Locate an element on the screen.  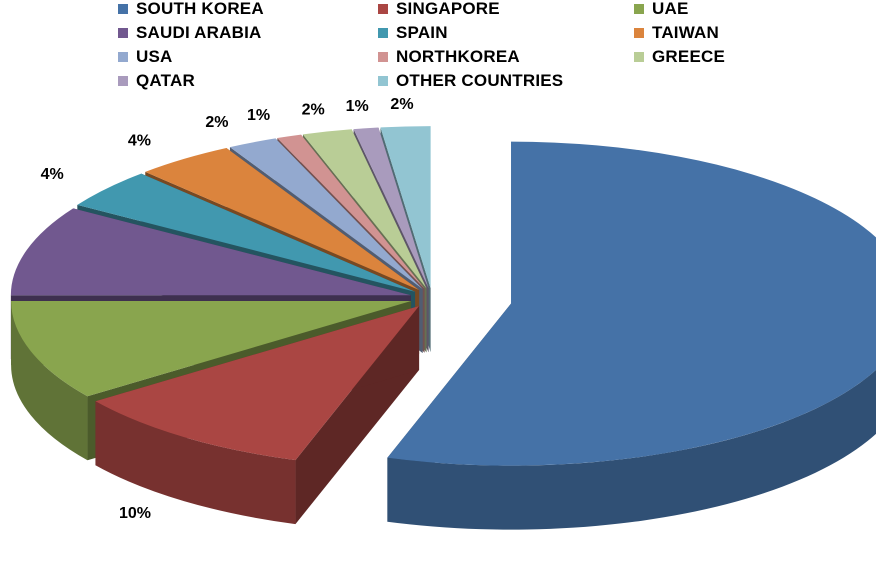
legend-label: USA is located at coordinates (154, 56).